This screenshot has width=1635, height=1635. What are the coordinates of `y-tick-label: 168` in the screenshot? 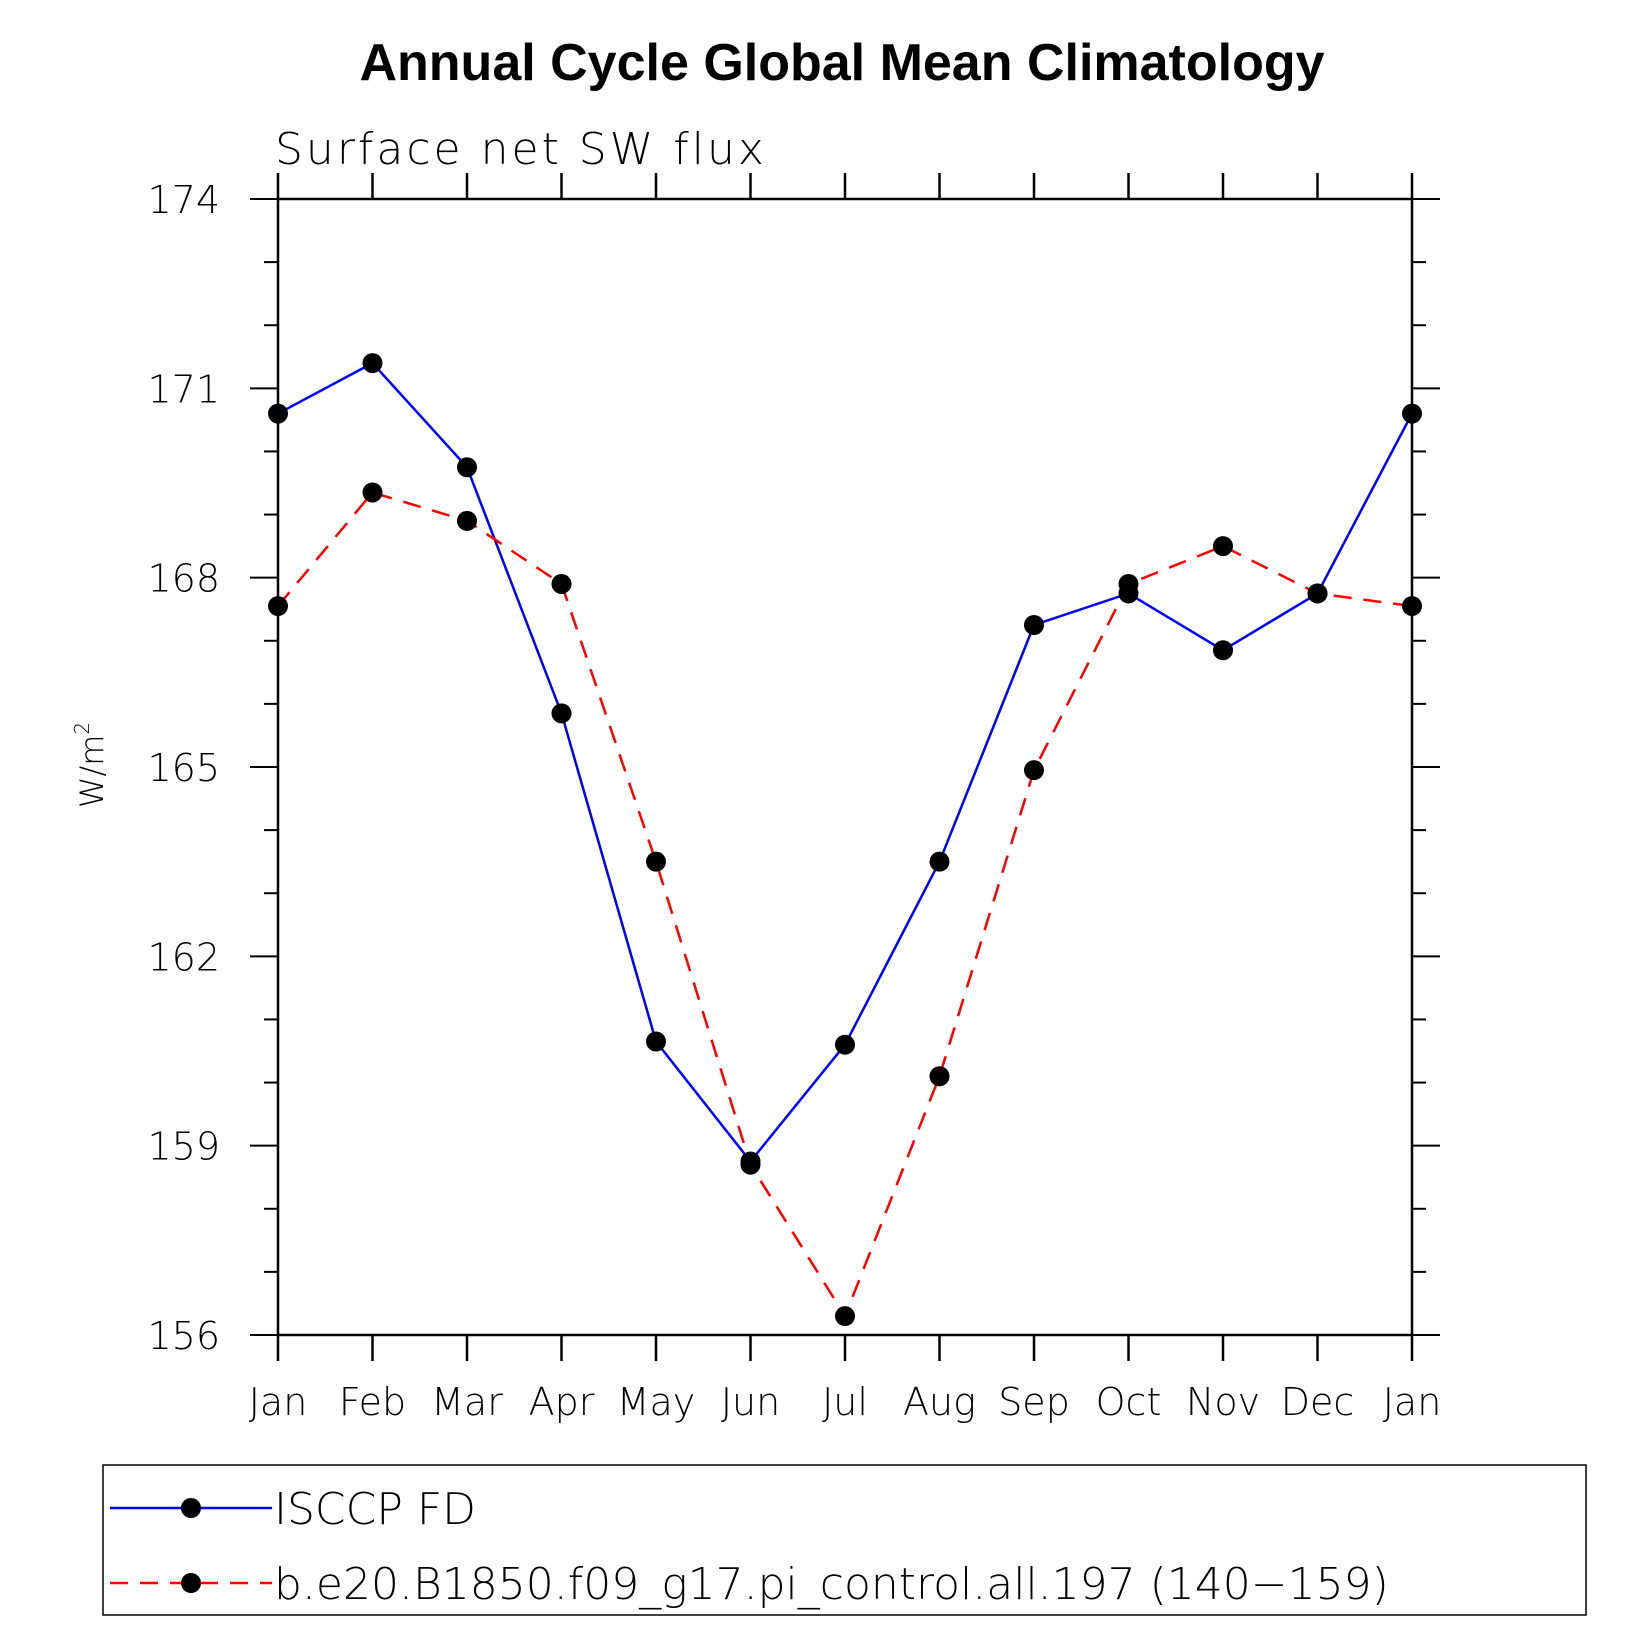 It's located at (183, 579).